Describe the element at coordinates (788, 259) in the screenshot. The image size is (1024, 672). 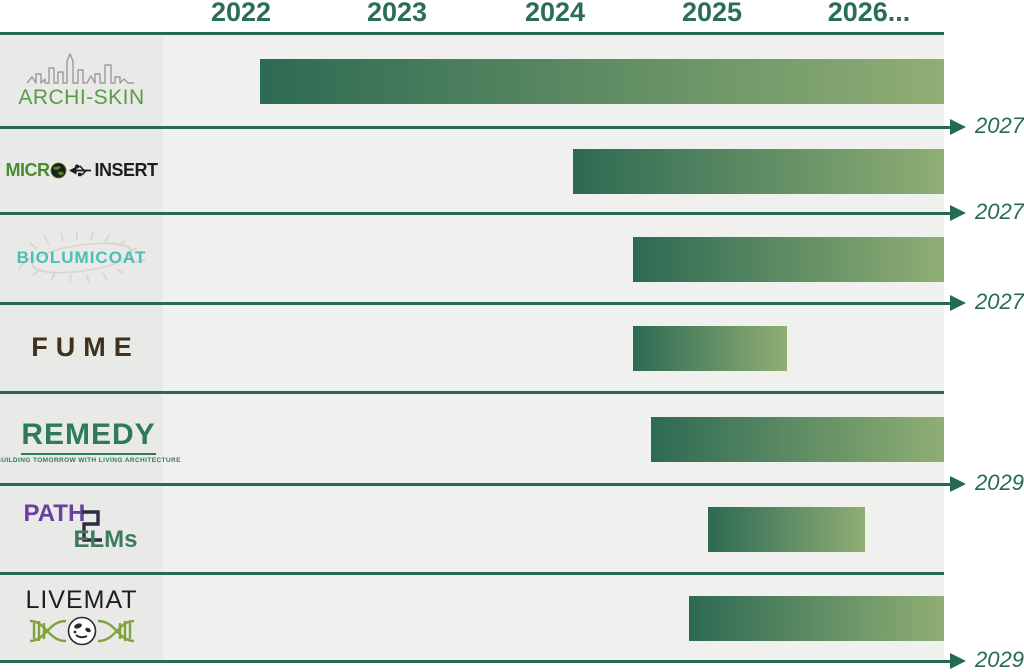
I see `timeline-bar-biolumicoat` at that location.